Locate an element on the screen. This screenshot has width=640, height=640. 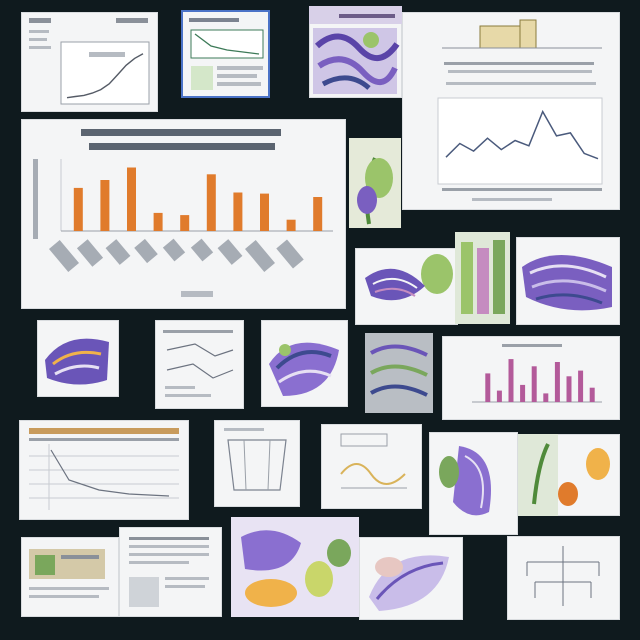
card-sketch-frame is located at coordinates (257, 463).